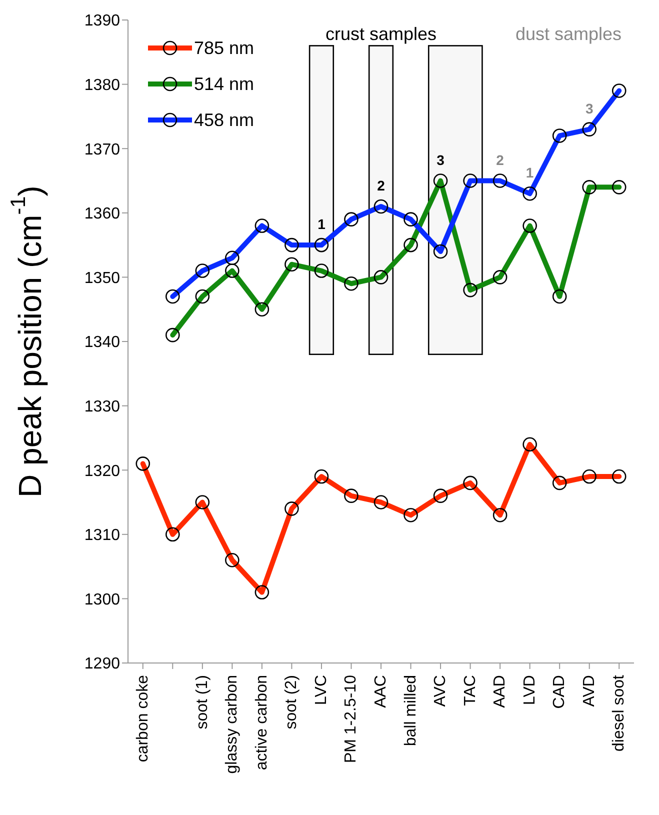 The height and width of the screenshot is (815, 659). What do you see at coordinates (441, 691) in the screenshot?
I see `x-tick-label: AVC` at bounding box center [441, 691].